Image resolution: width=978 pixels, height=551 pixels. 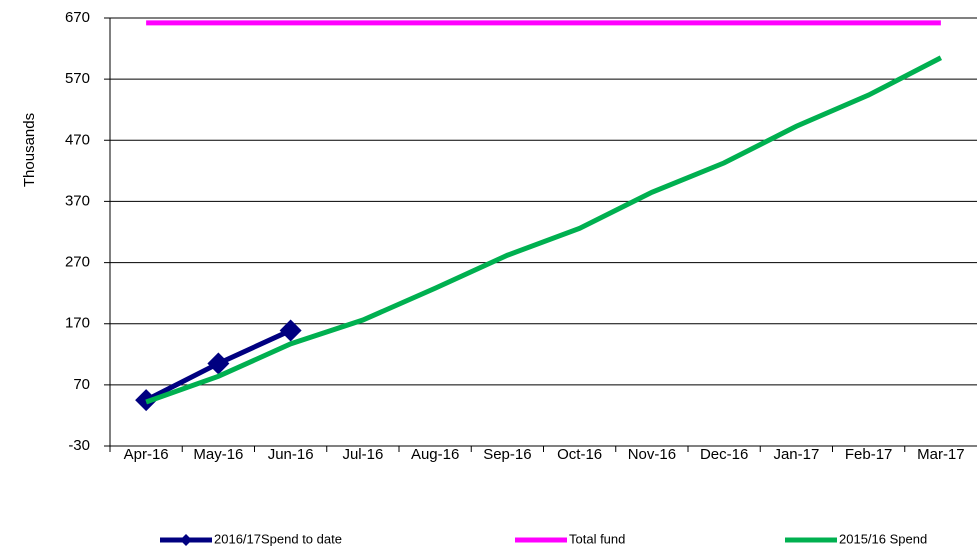 What do you see at coordinates (796, 454) in the screenshot?
I see `x-tick-label: Jan-17` at bounding box center [796, 454].